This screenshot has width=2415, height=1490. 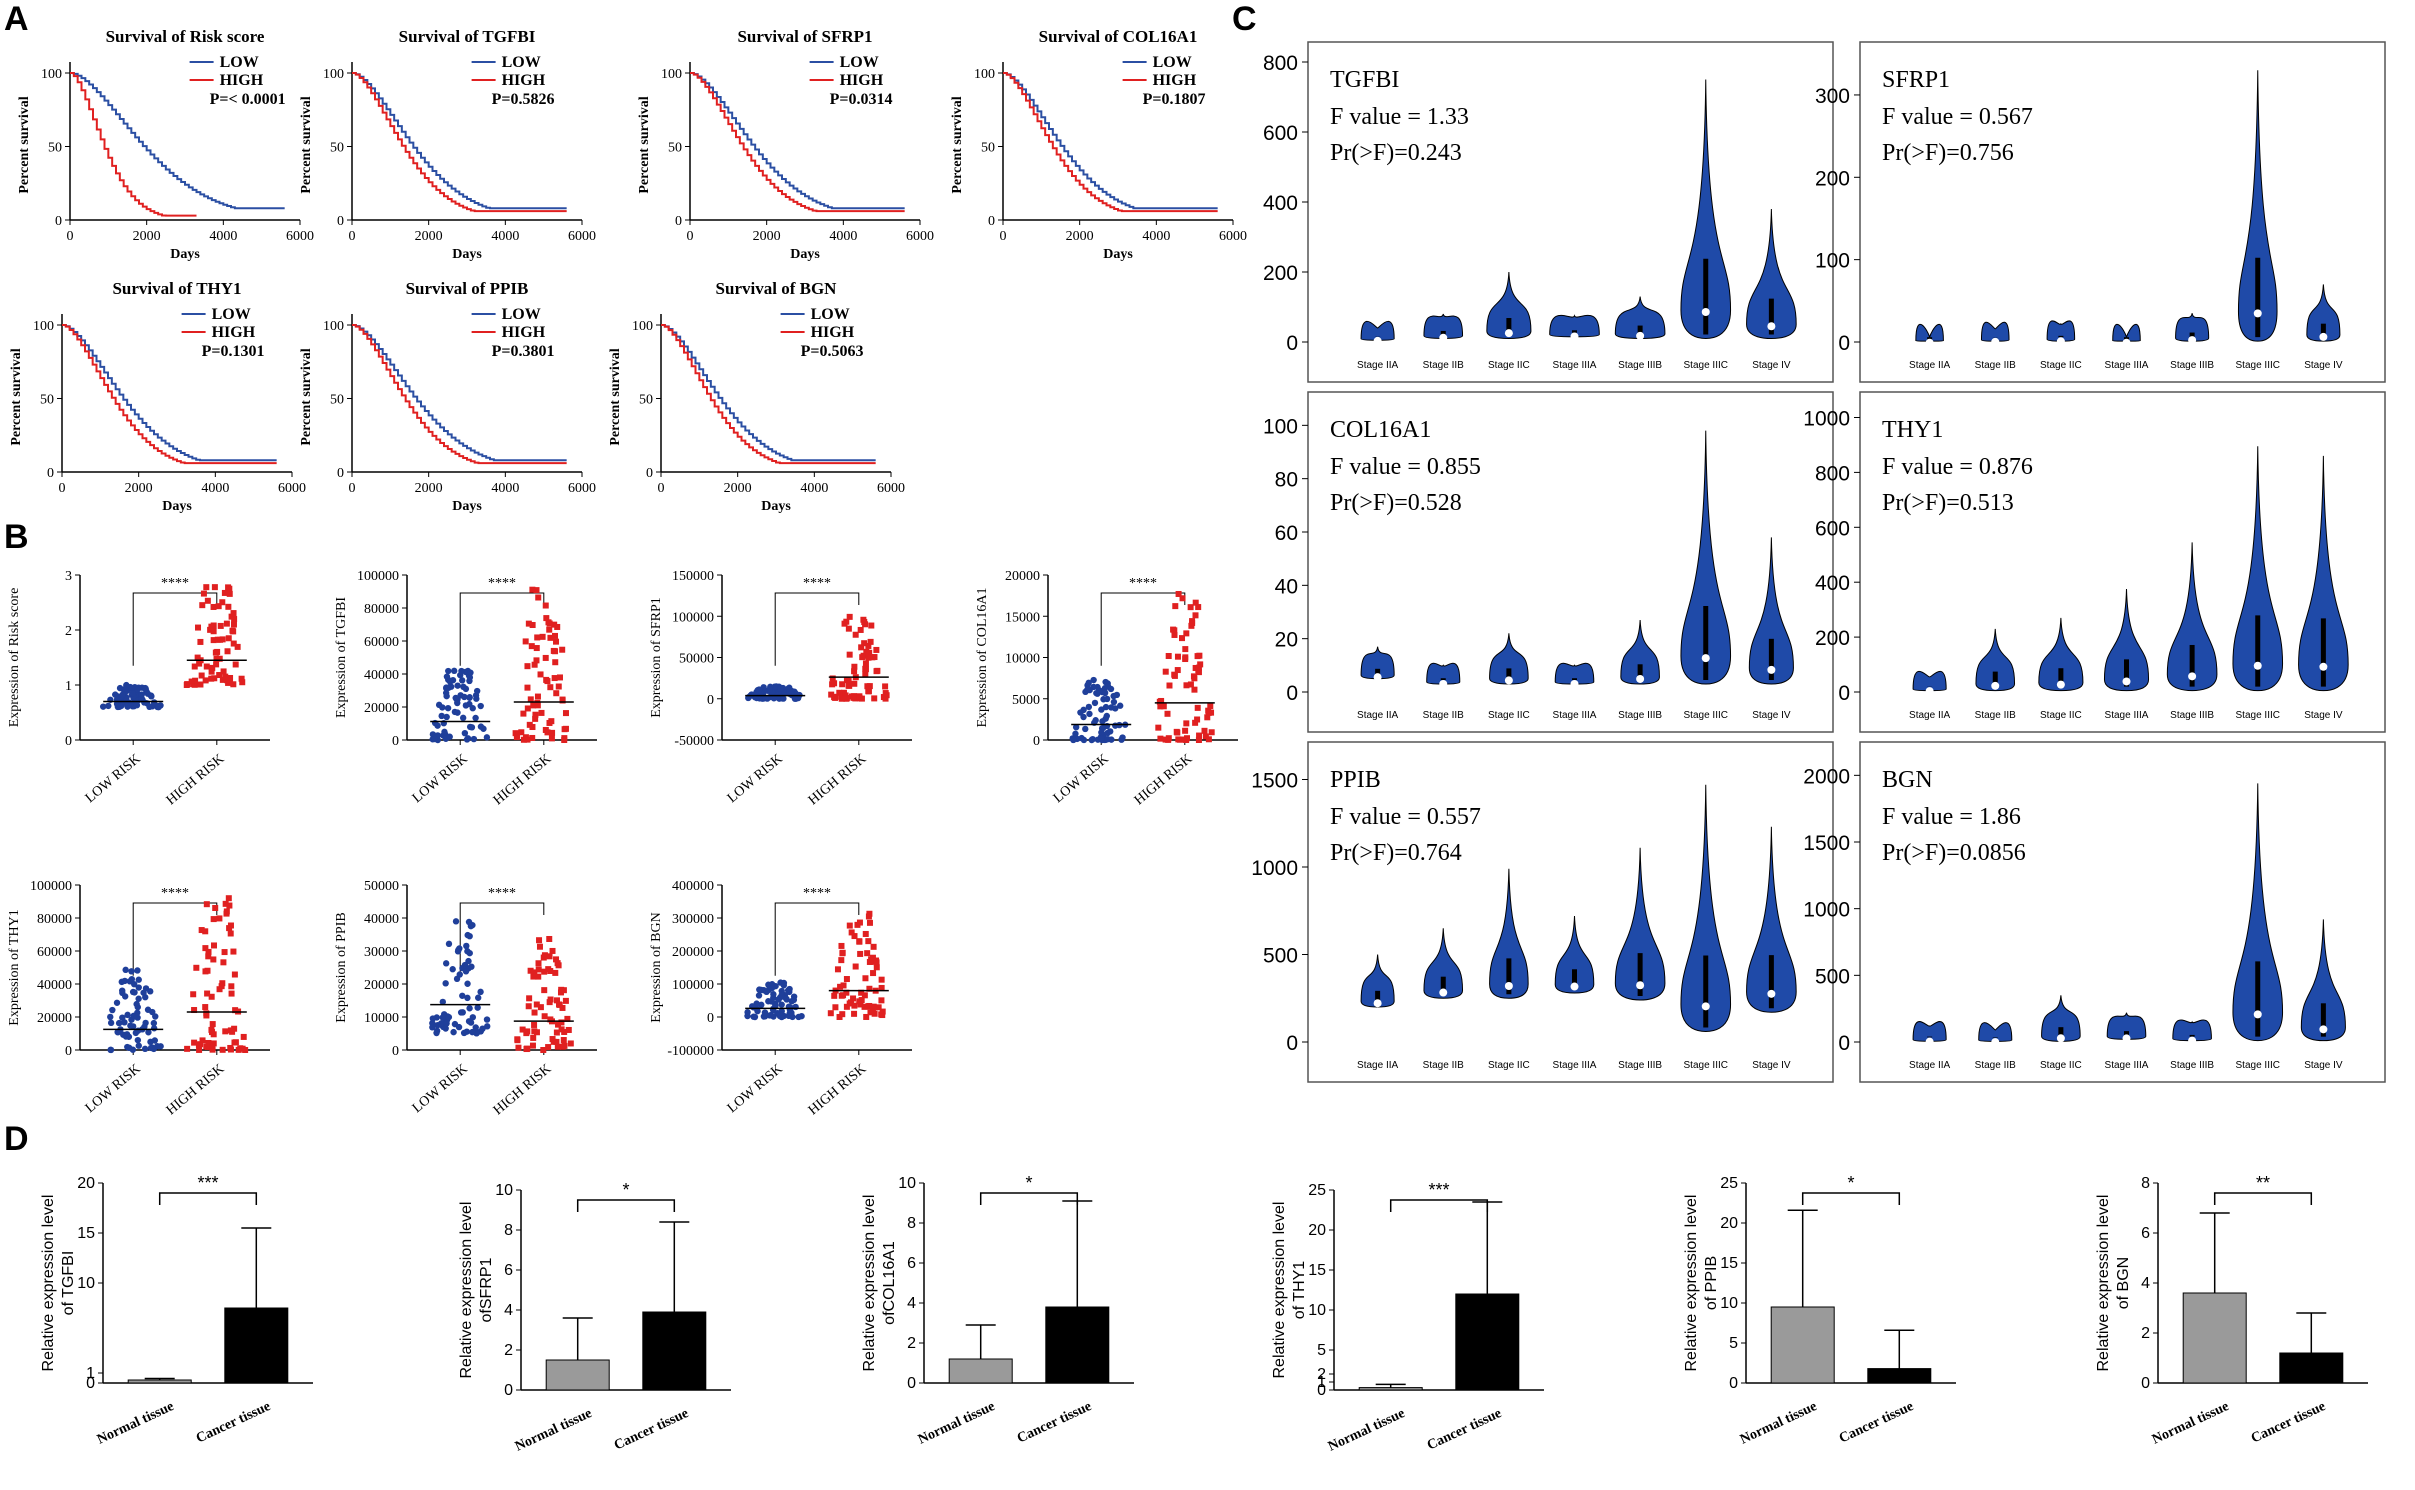 I want to click on x-tick-label: Stage IIIB, so click(x=1640, y=365).